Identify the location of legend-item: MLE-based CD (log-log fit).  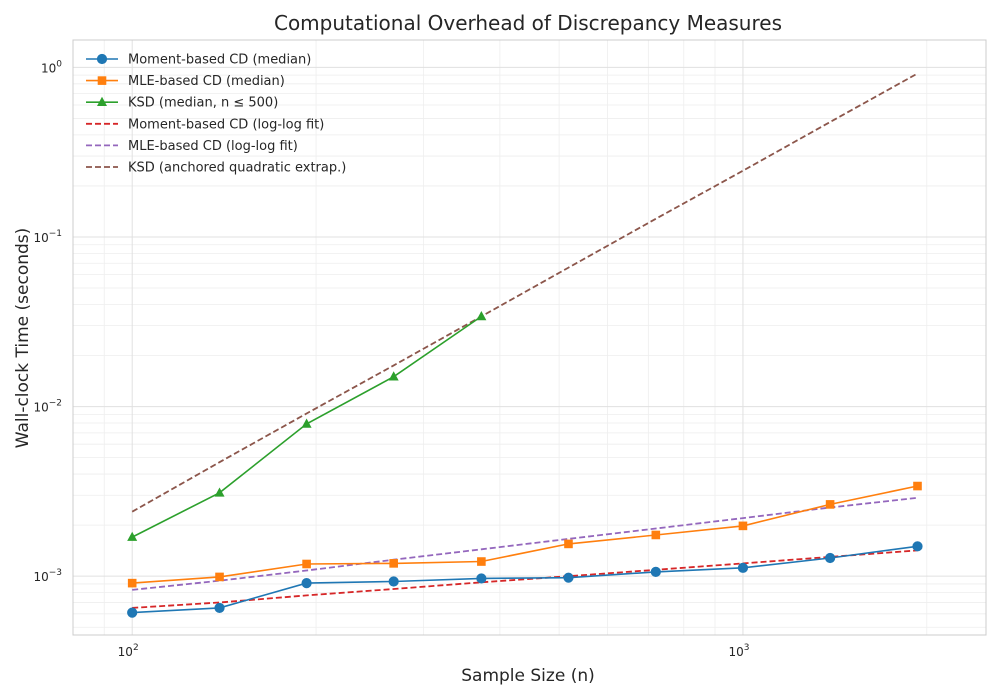
(192, 146).